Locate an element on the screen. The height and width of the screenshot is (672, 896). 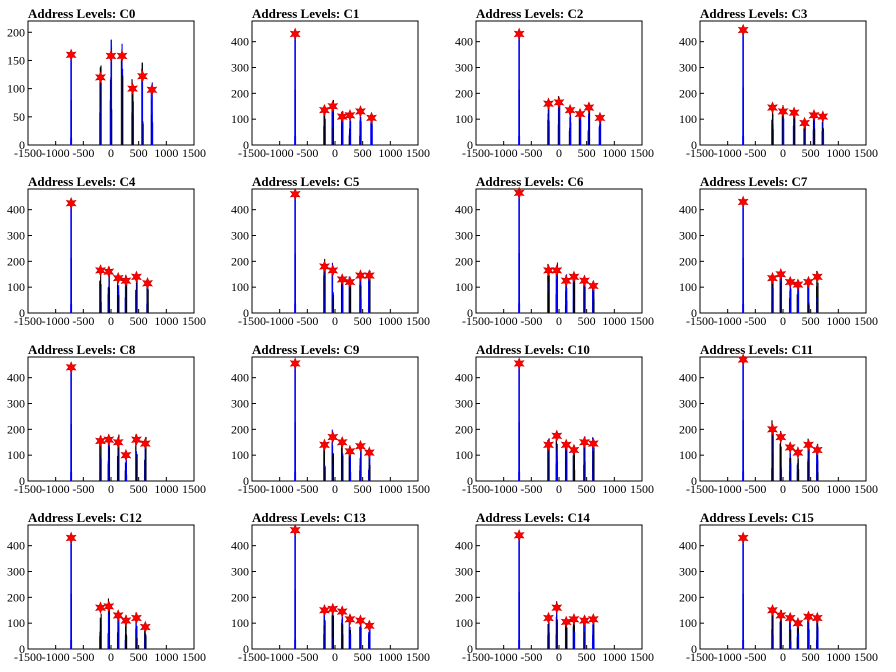
chart-title: Address Levels: C14 is located at coordinates (533, 517).